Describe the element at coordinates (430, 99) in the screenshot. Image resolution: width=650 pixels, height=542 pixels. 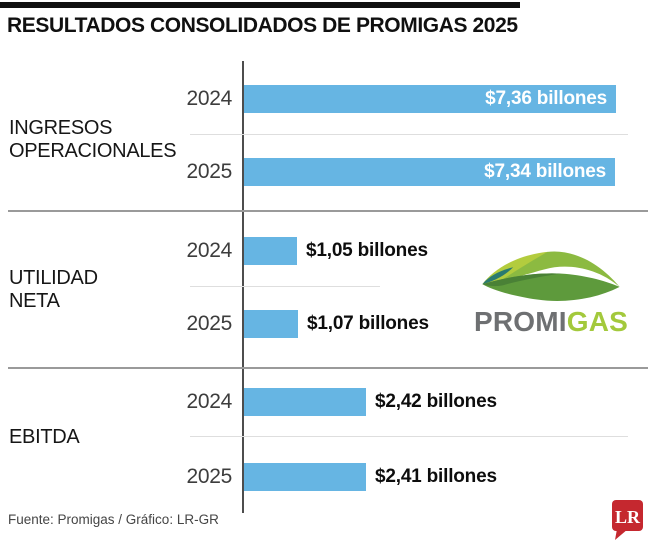
I see `value-bar: $7,36 billones` at that location.